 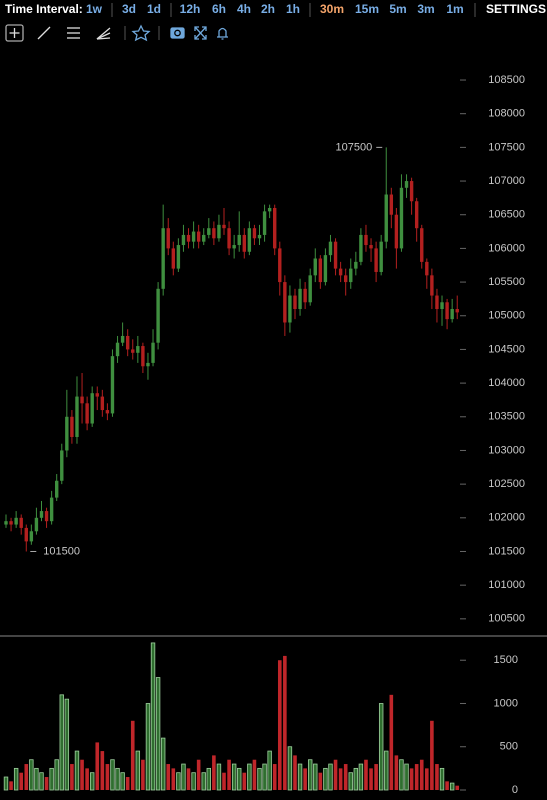 I want to click on crosshair-tool, so click(x=14, y=33).